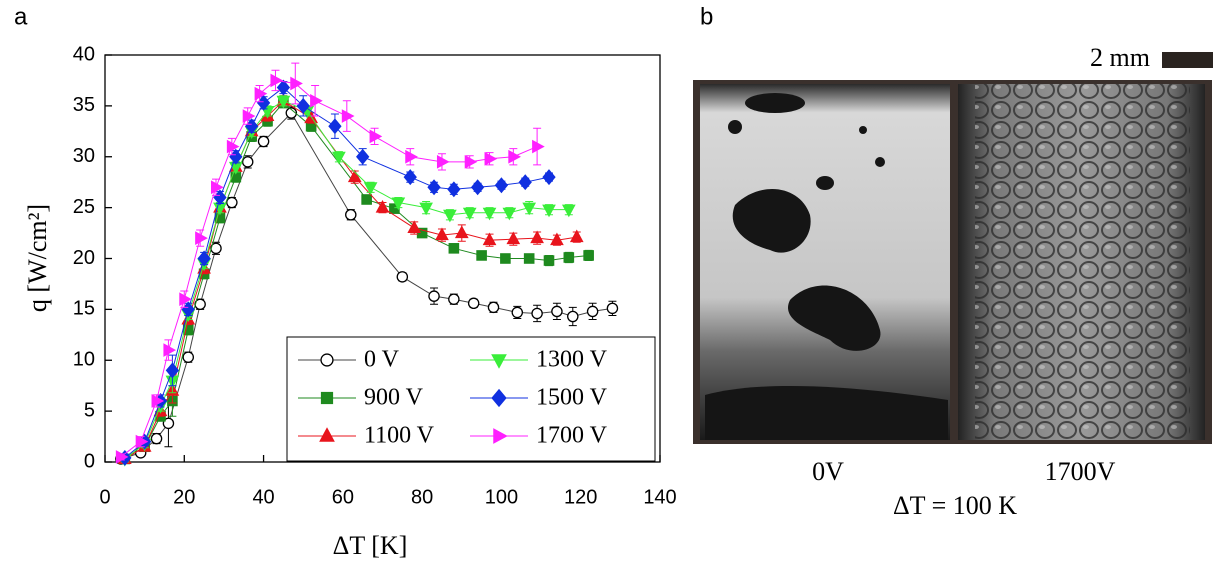 This screenshot has height=564, width=1219. Describe the element at coordinates (955, 505) in the screenshot. I see `condition: ΔT = 100 K` at that location.